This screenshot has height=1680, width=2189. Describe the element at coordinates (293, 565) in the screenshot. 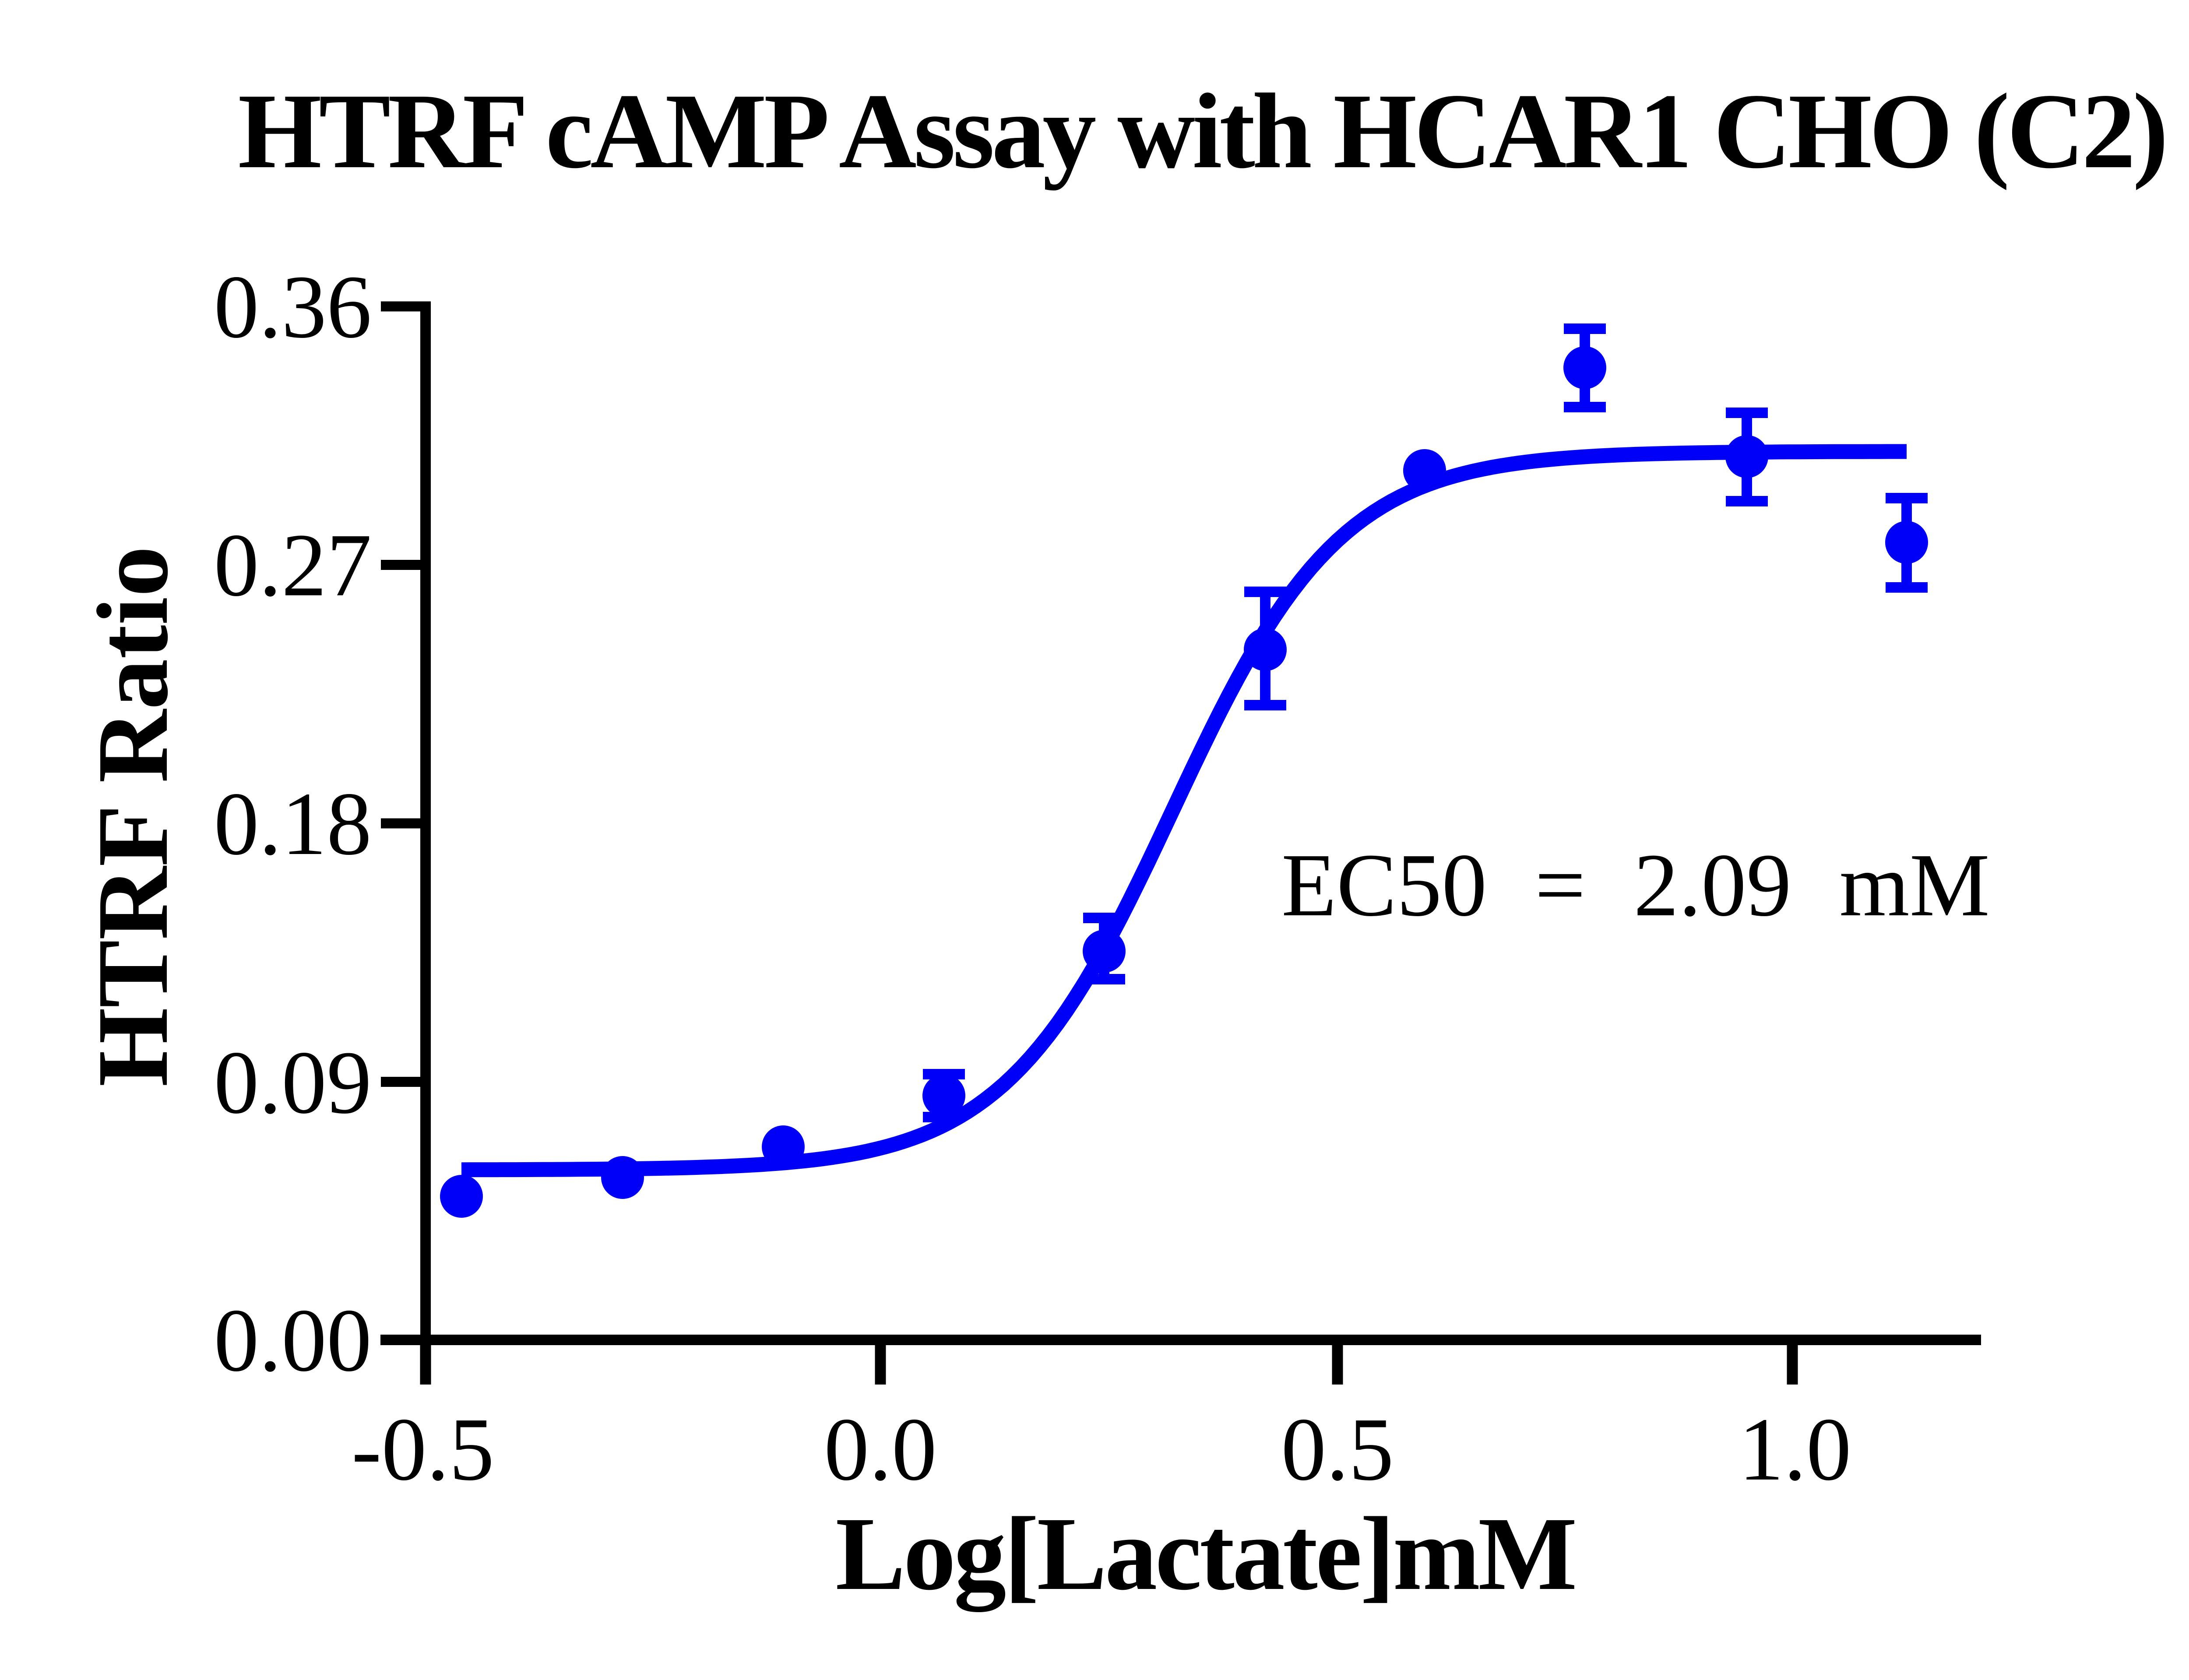

I see `svg-text: 0.27` at that location.